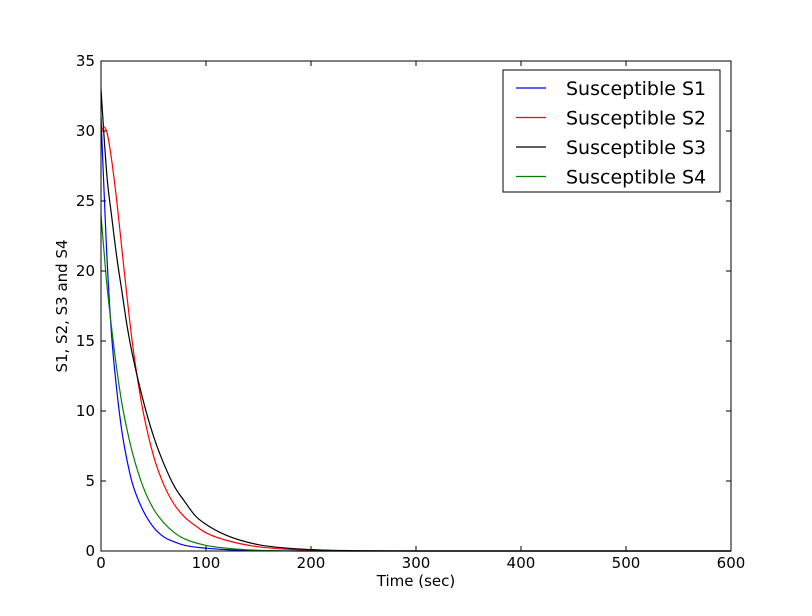 The height and width of the screenshot is (616, 812). I want to click on legend-label-s2: Susceptible S2, so click(636, 119).